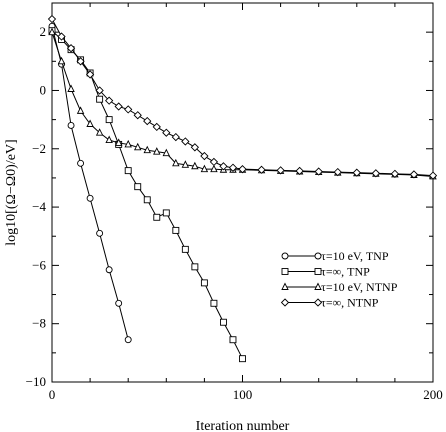  I want to click on x-tick-label: 100, so click(243, 394).